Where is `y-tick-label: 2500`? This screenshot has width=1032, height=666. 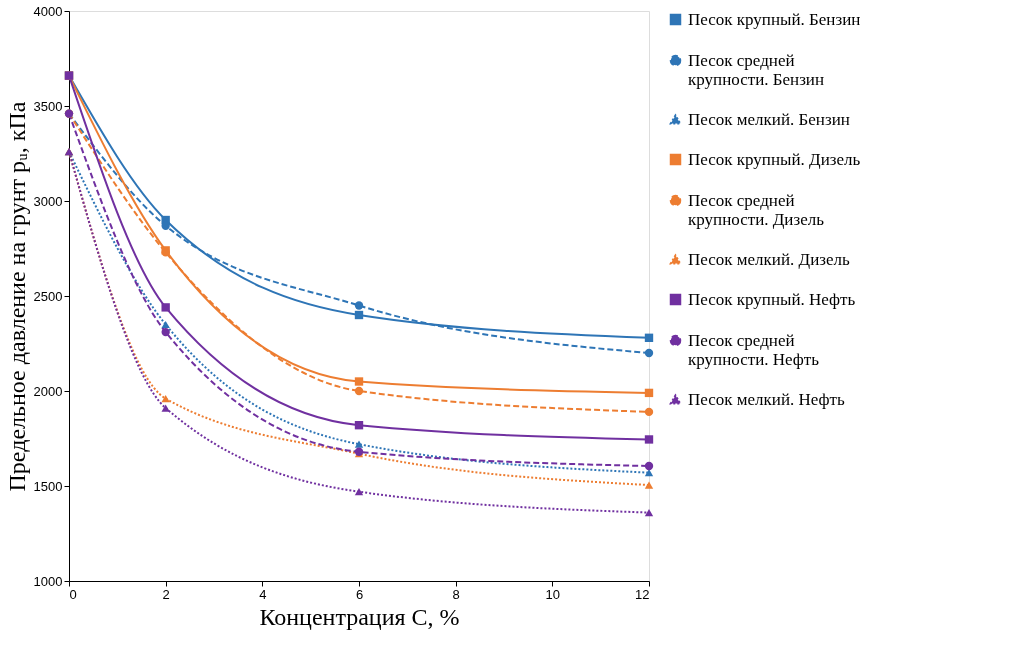
y-tick-label: 2500 is located at coordinates (48, 296).